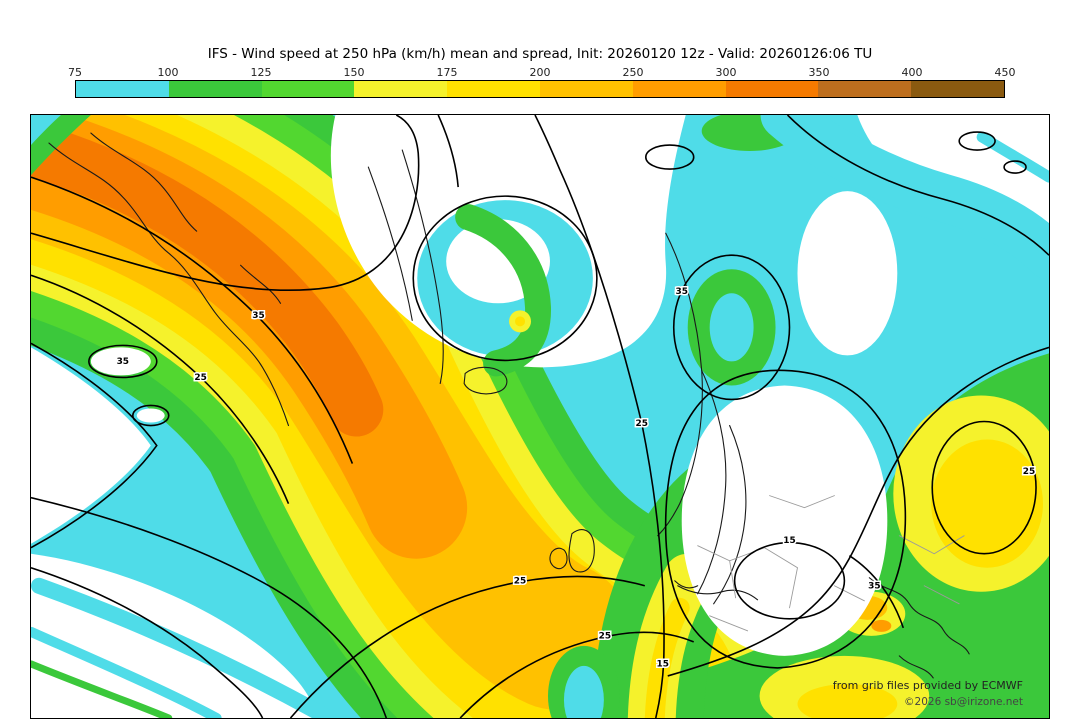  I want to click on greenland-green-arc, so click(503, 290).